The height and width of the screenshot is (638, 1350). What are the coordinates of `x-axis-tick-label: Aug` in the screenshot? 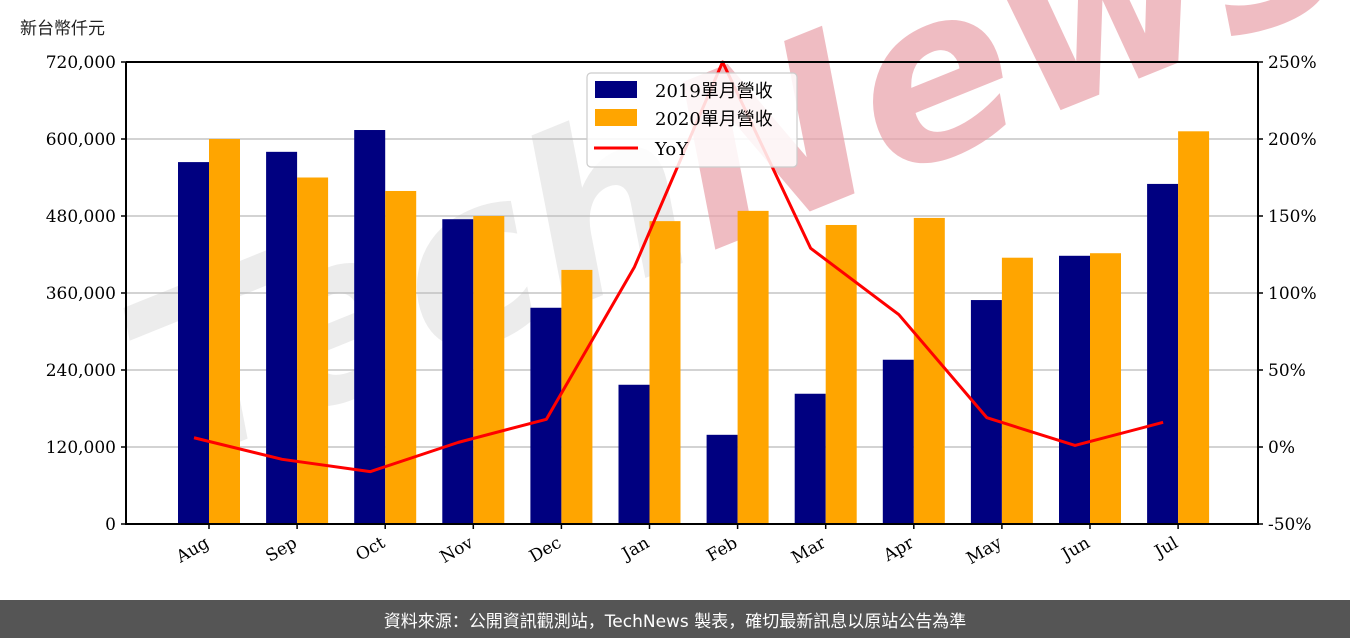 It's located at (192, 550).